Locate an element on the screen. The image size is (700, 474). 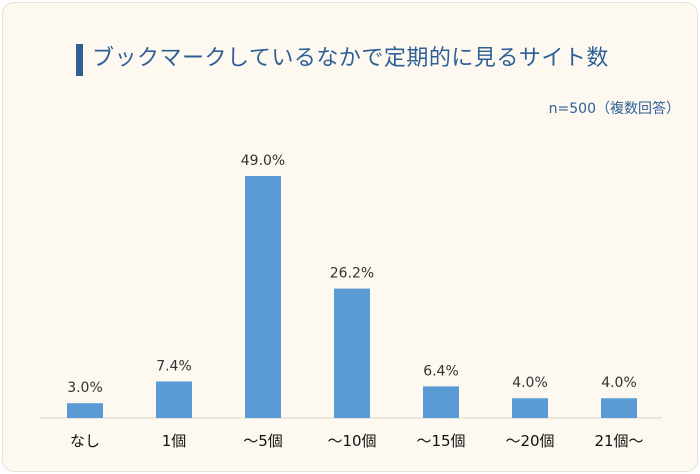
data-label-6: 4.0% is located at coordinates (619, 383).